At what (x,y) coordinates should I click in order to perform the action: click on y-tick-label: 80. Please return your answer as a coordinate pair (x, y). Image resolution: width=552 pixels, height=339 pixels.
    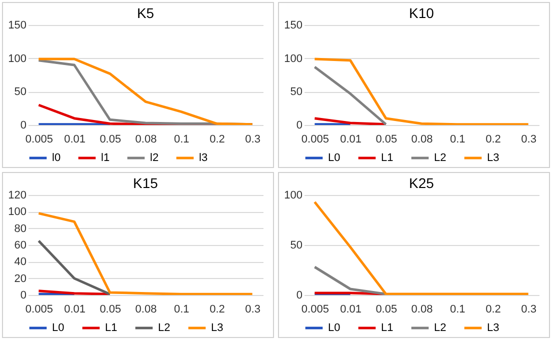
    Looking at the image, I should click on (20, 228).